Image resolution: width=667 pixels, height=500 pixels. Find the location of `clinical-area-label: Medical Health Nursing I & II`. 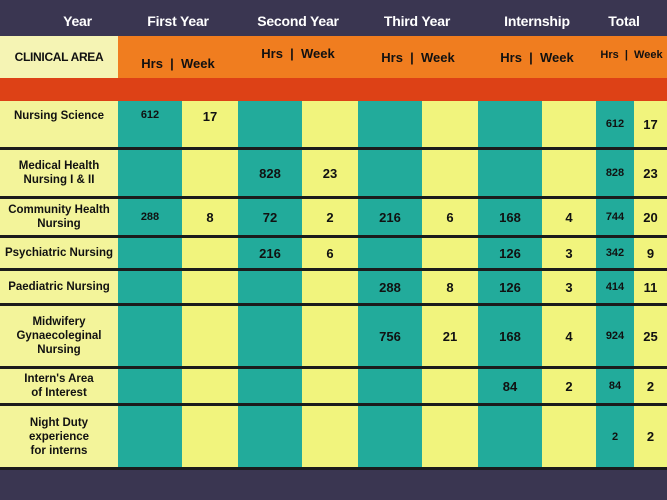

clinical-area-label: Medical Health Nursing I & II is located at coordinates (59, 173).